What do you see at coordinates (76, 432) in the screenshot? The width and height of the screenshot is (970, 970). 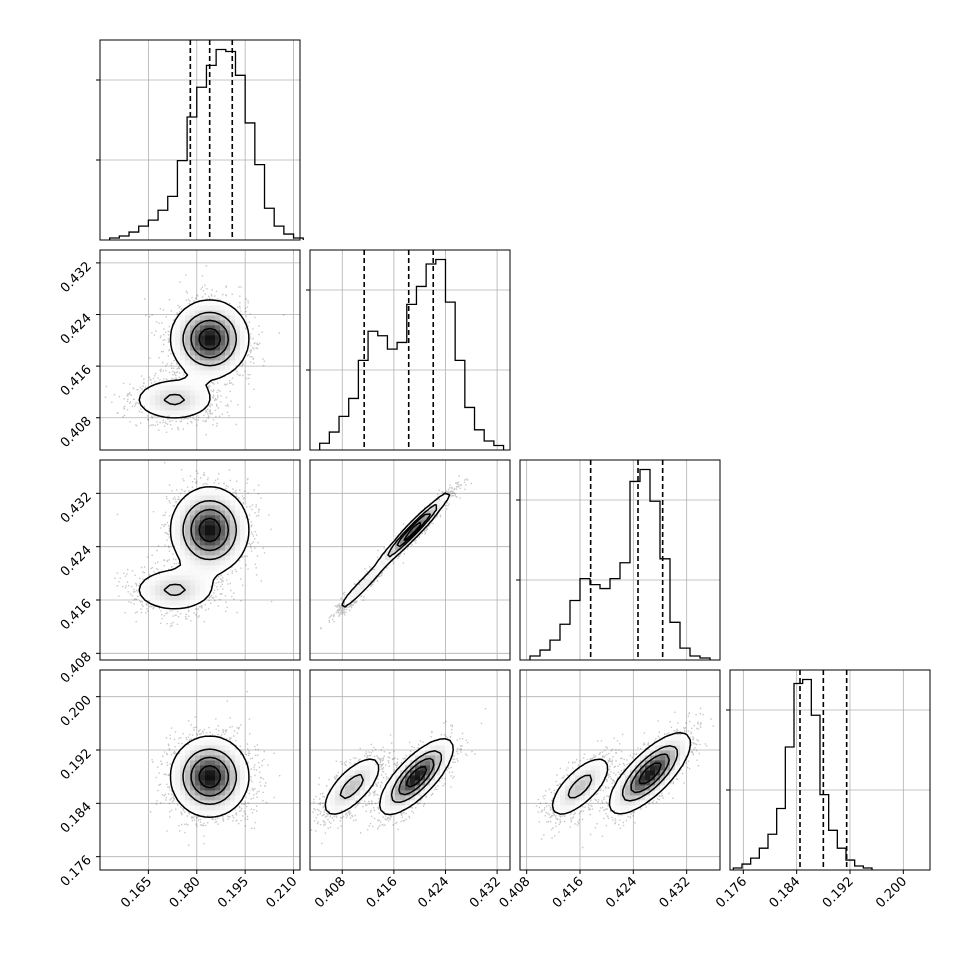 I see `y-tick-label-1-0: 0.408` at bounding box center [76, 432].